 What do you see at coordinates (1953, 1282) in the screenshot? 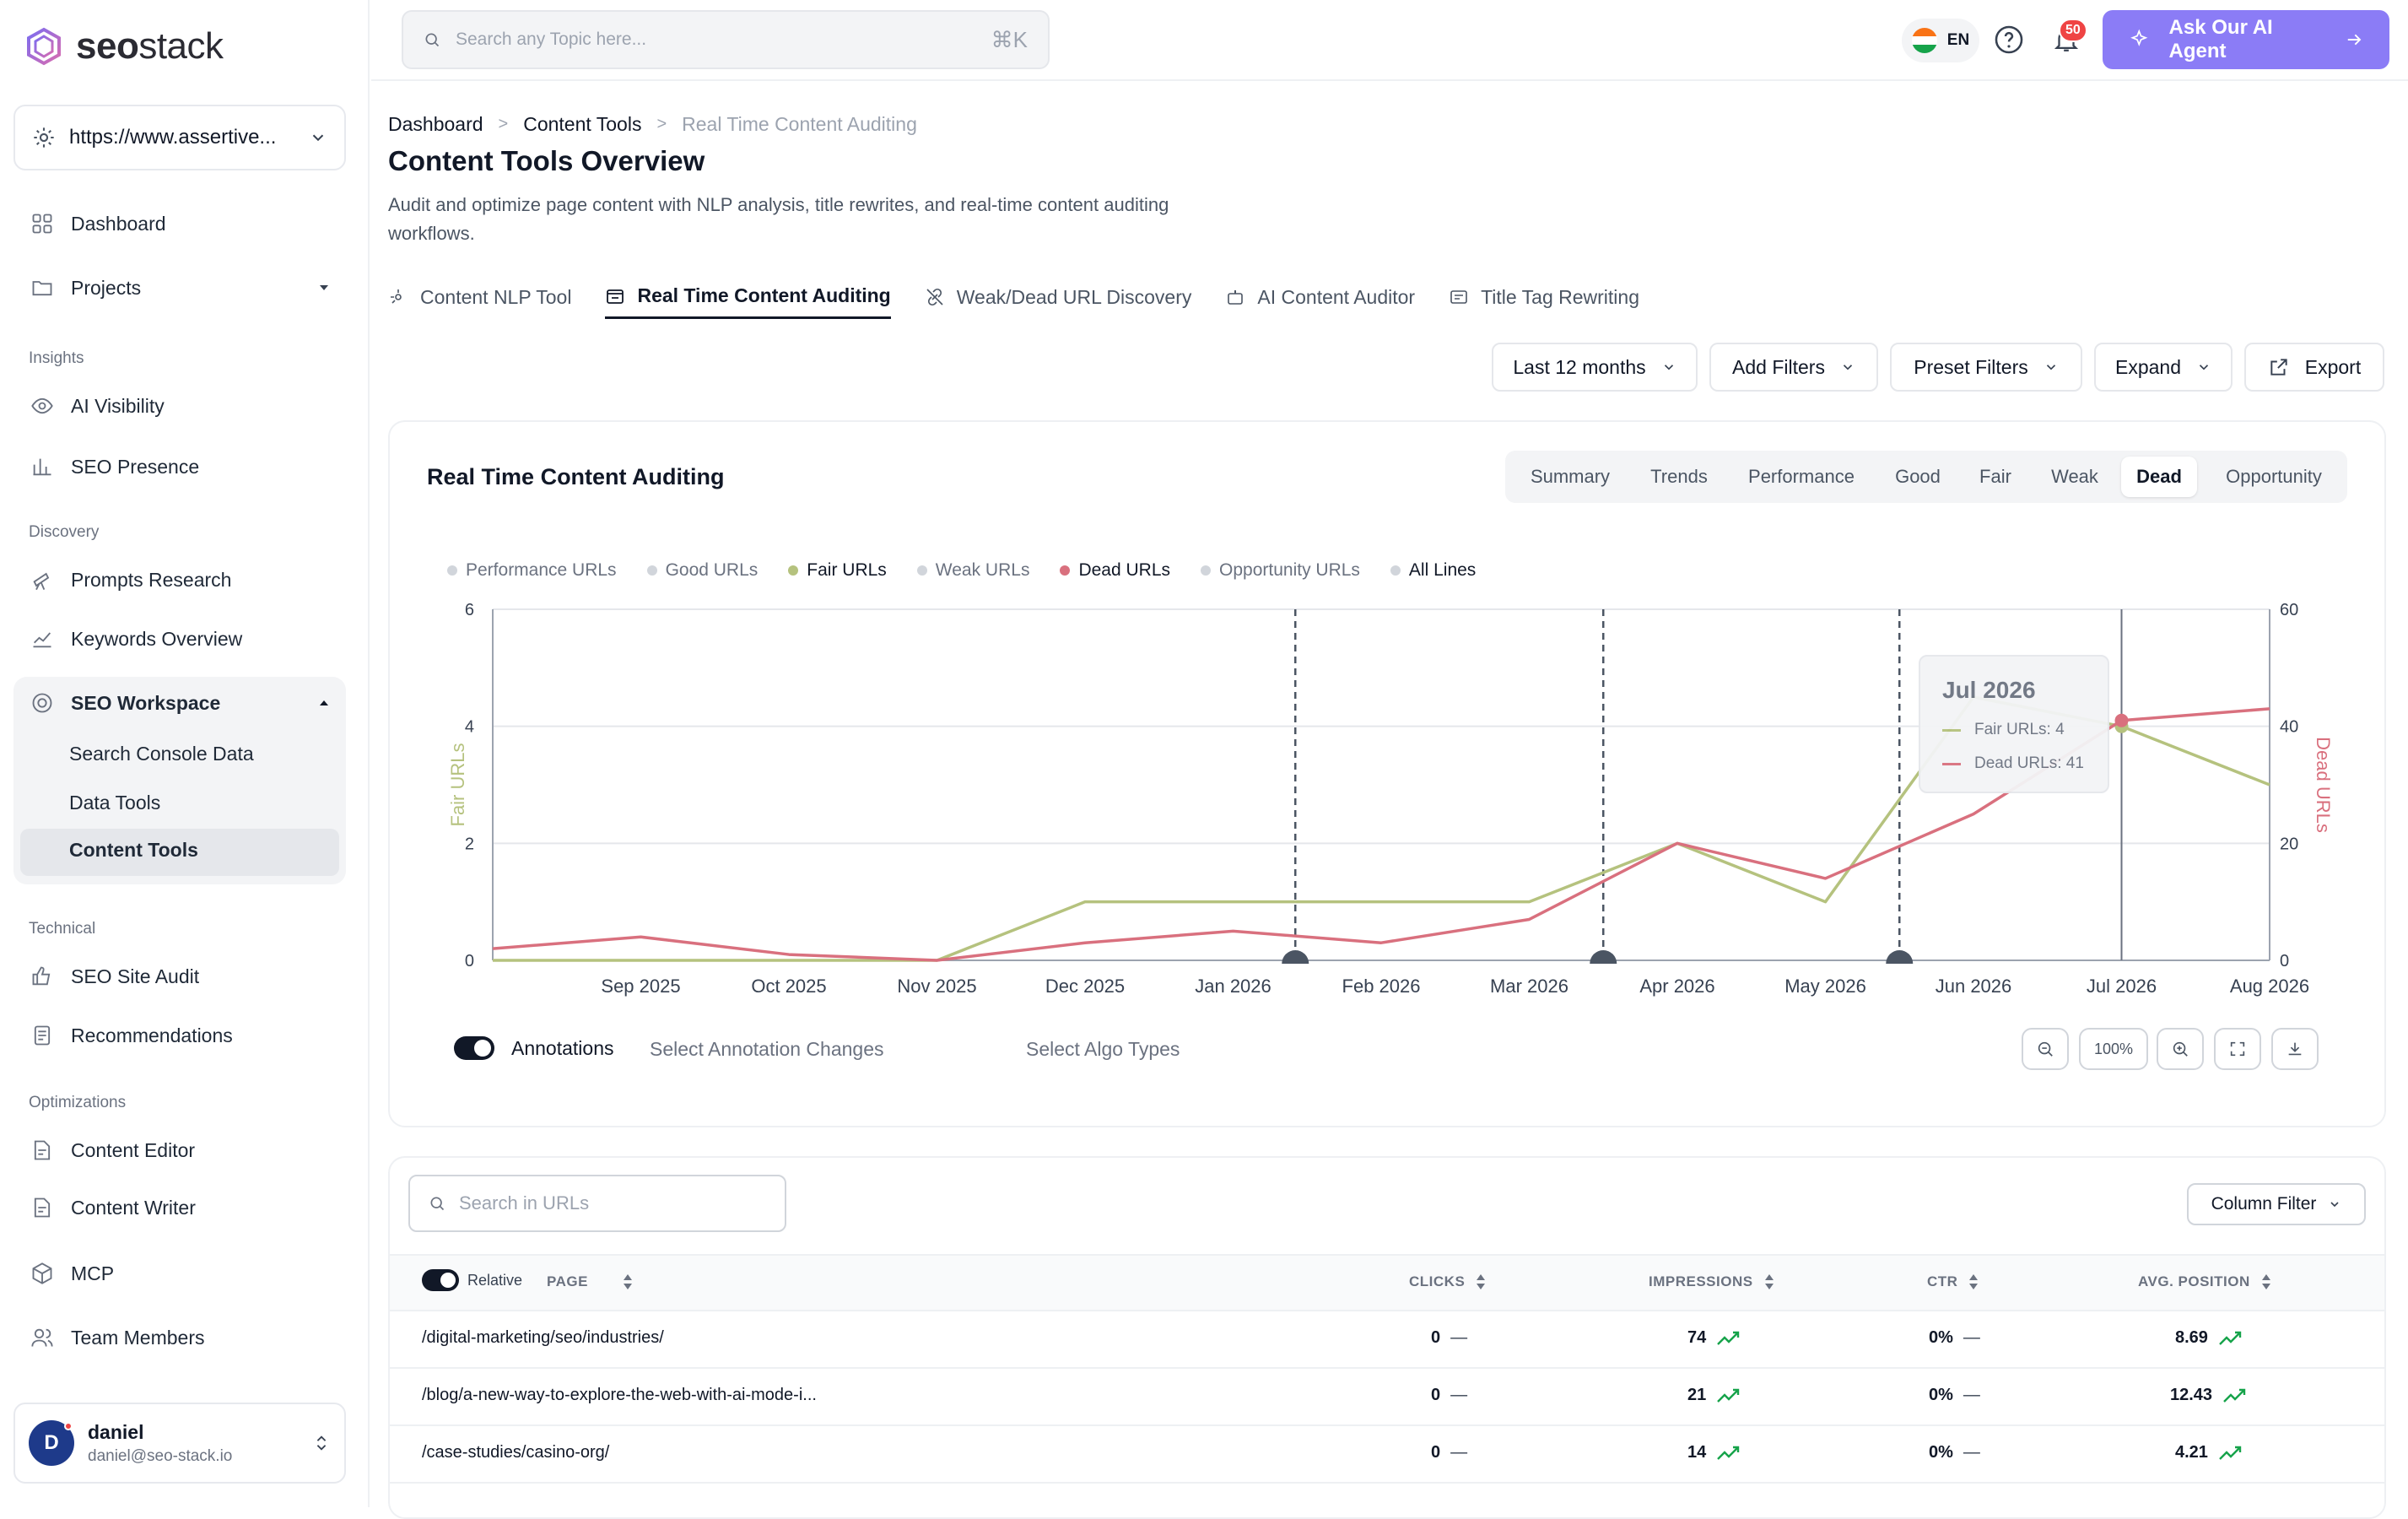
I see `column-header-ctr: CTR` at bounding box center [1953, 1282].